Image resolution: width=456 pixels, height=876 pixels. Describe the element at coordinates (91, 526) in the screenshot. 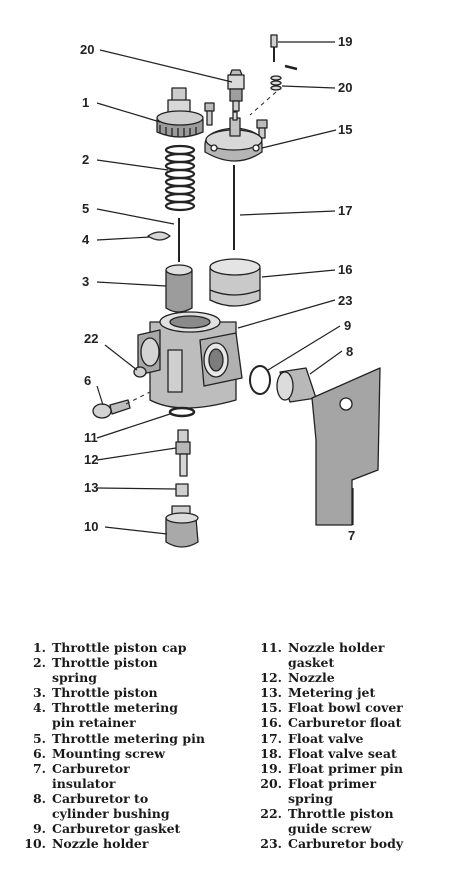

I see `callout-10: 10` at that location.